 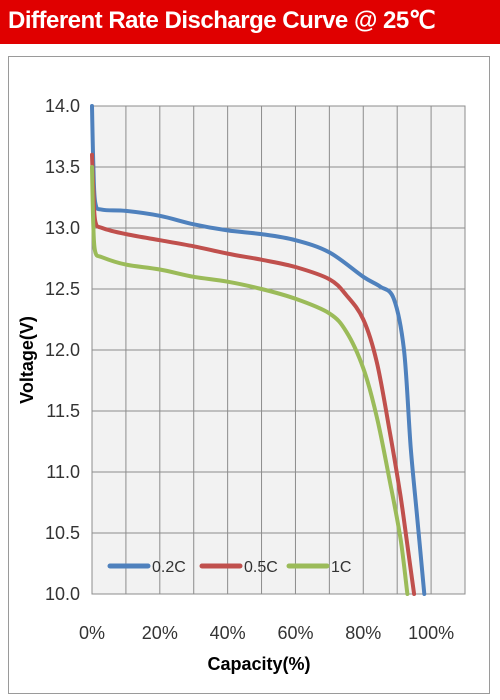 I want to click on x-axis-ticks: 0% 20% 40% 60% 80% 100%, so click(x=266, y=633).